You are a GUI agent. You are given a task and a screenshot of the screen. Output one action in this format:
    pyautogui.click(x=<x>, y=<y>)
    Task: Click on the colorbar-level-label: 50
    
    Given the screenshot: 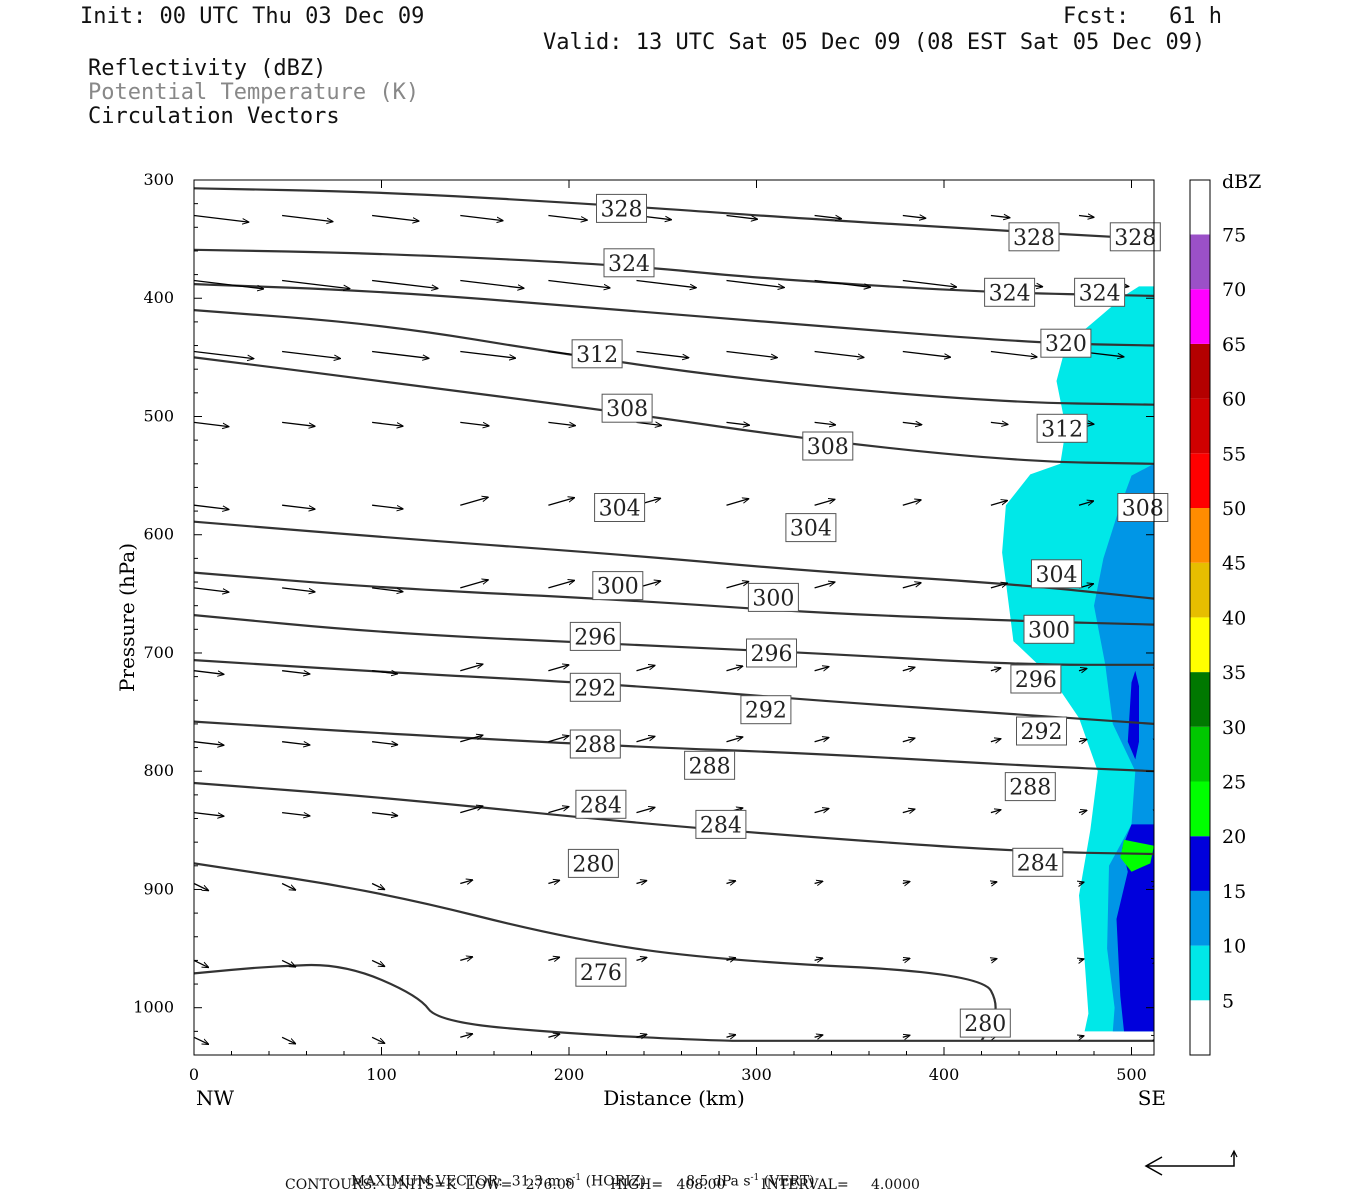 What is the action you would take?
    pyautogui.click(x=1234, y=509)
    